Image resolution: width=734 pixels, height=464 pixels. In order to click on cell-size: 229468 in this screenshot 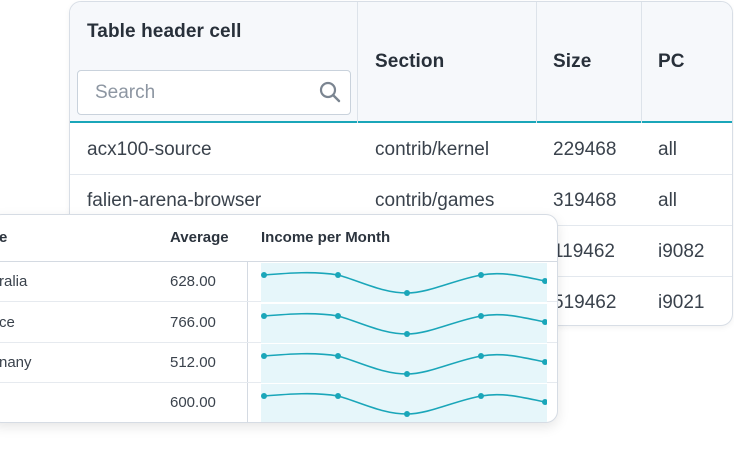, I will do `click(585, 149)`.